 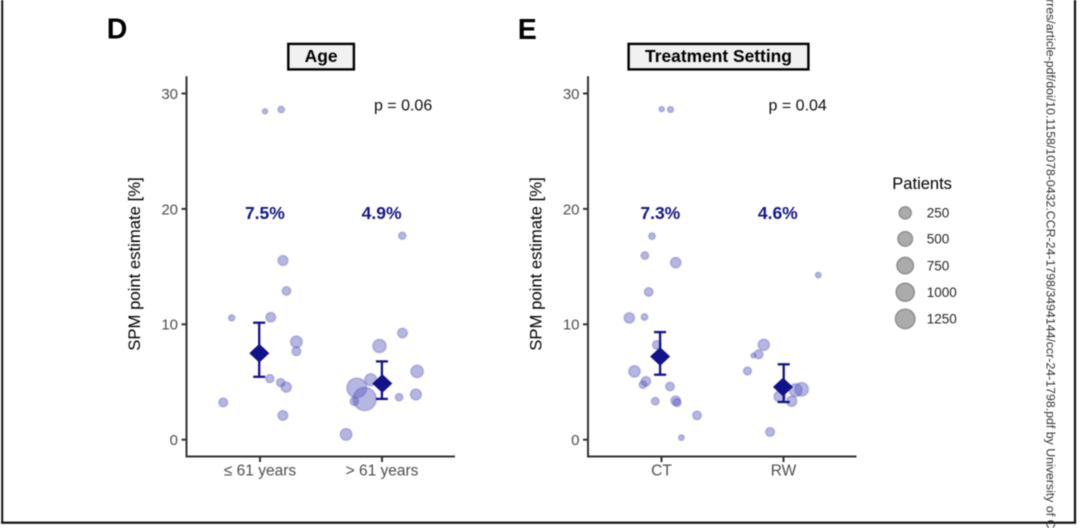 What do you see at coordinates (778, 213) in the screenshot?
I see `svg-text: 4.6%` at bounding box center [778, 213].